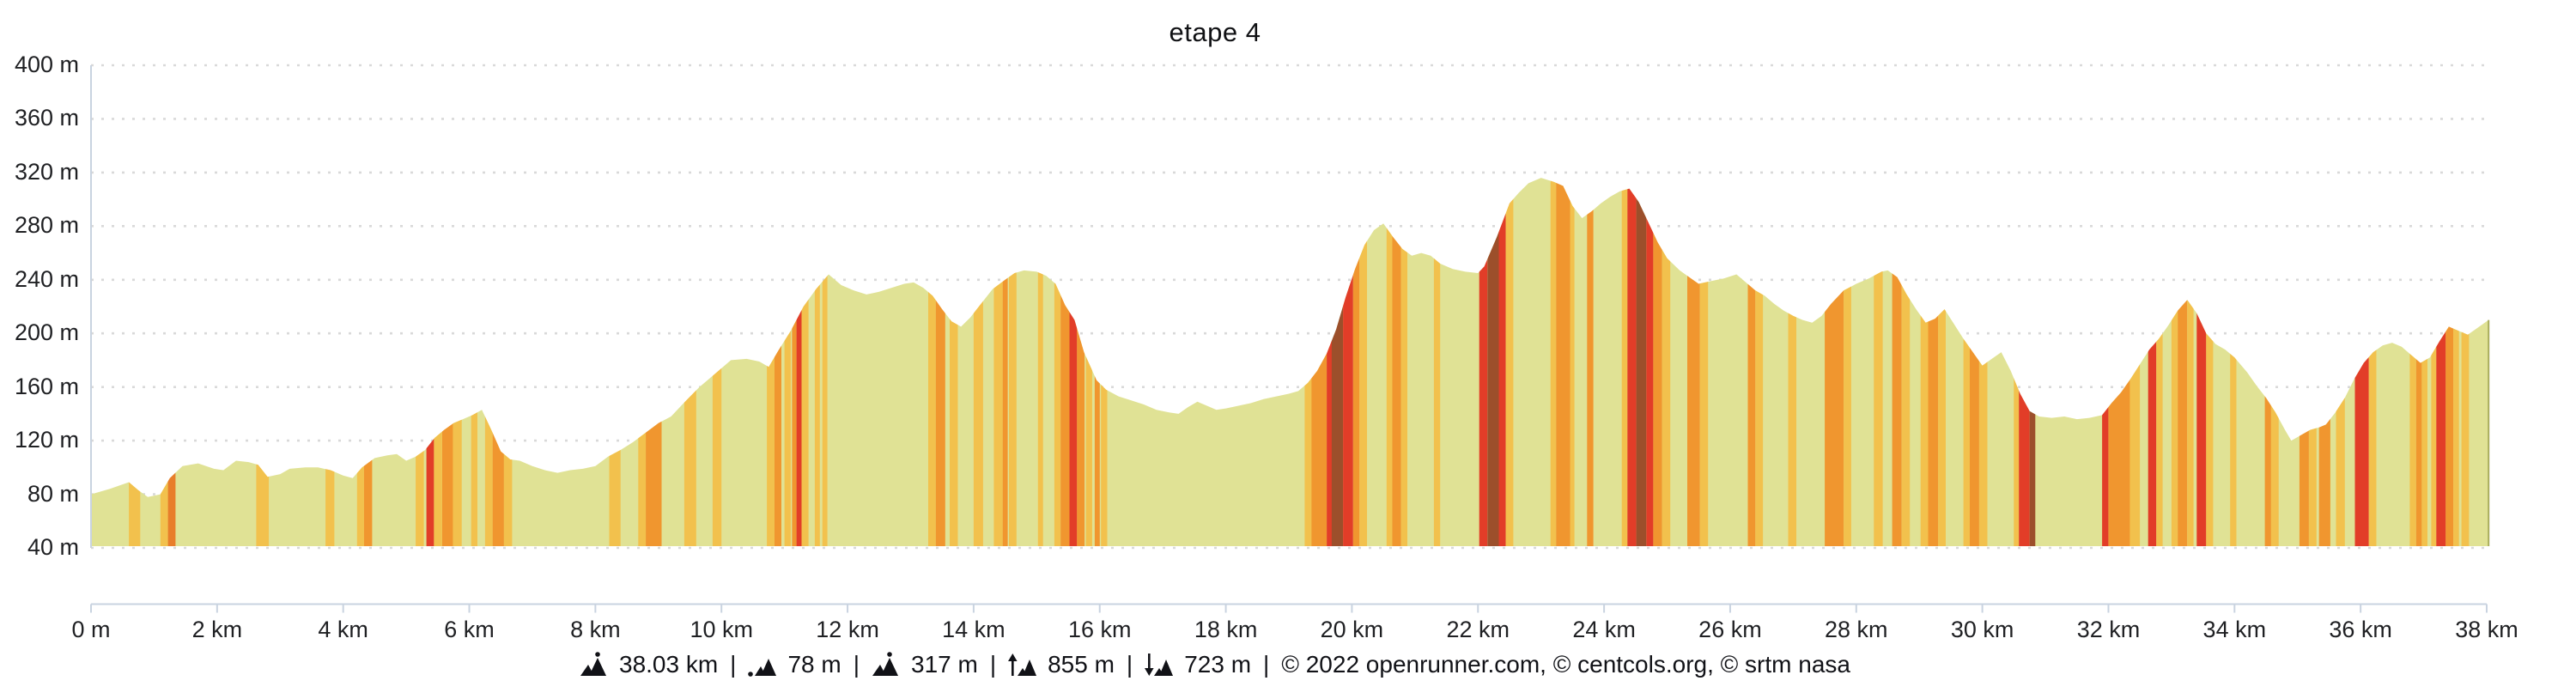 The image size is (2576, 687). Describe the element at coordinates (470, 629) in the screenshot. I see `x-tick-label-6: 6 km` at that location.